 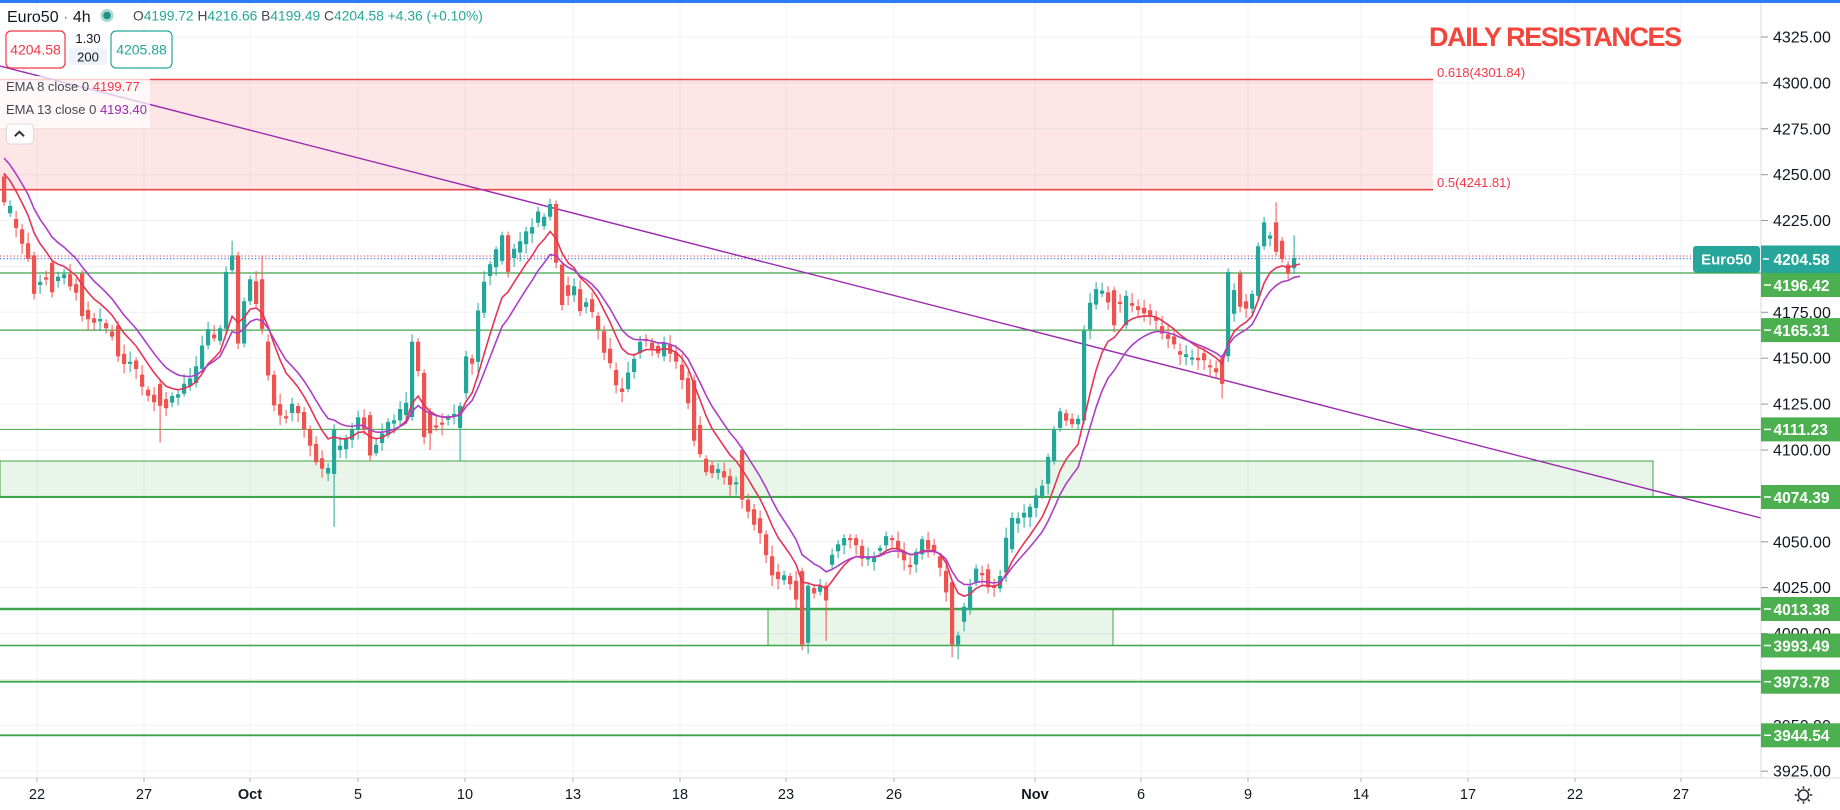 I want to click on svg-text: 4111.23, so click(x=1801, y=430).